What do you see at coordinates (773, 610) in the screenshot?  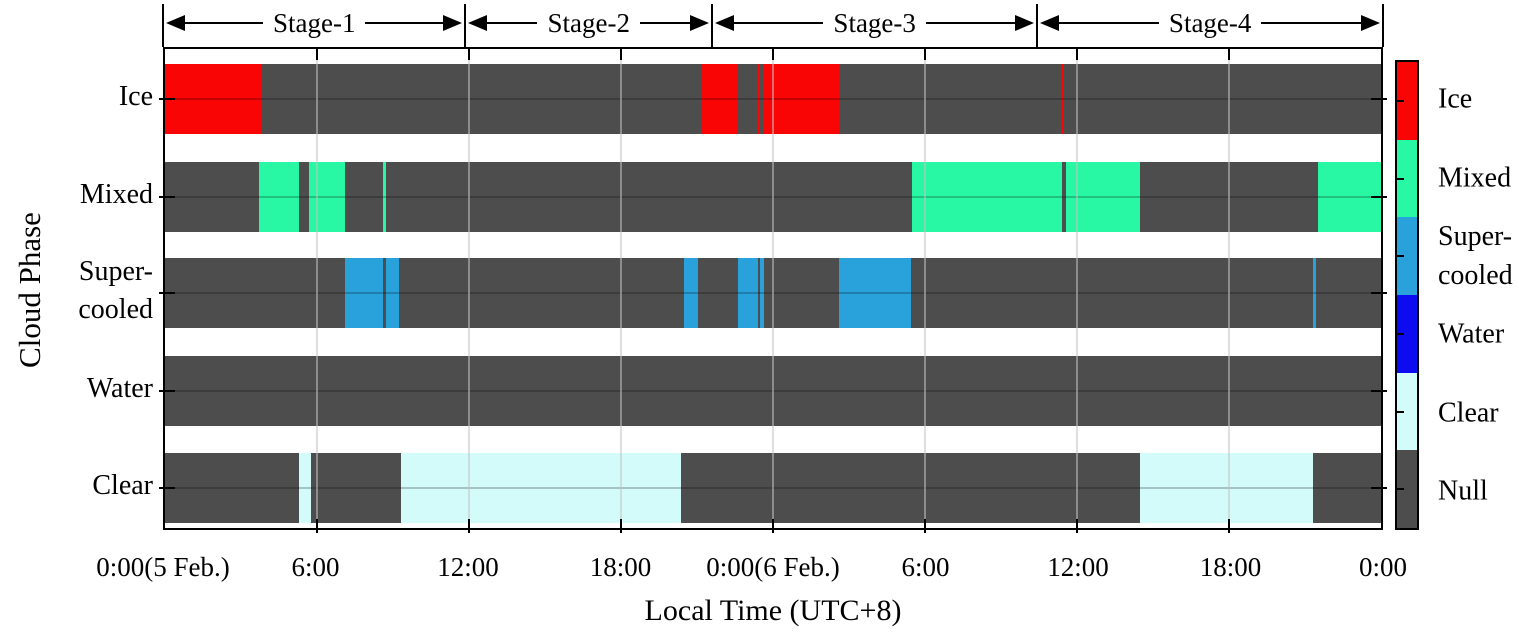 I see `x-axis-title: Local Time (UTC+8)` at bounding box center [773, 610].